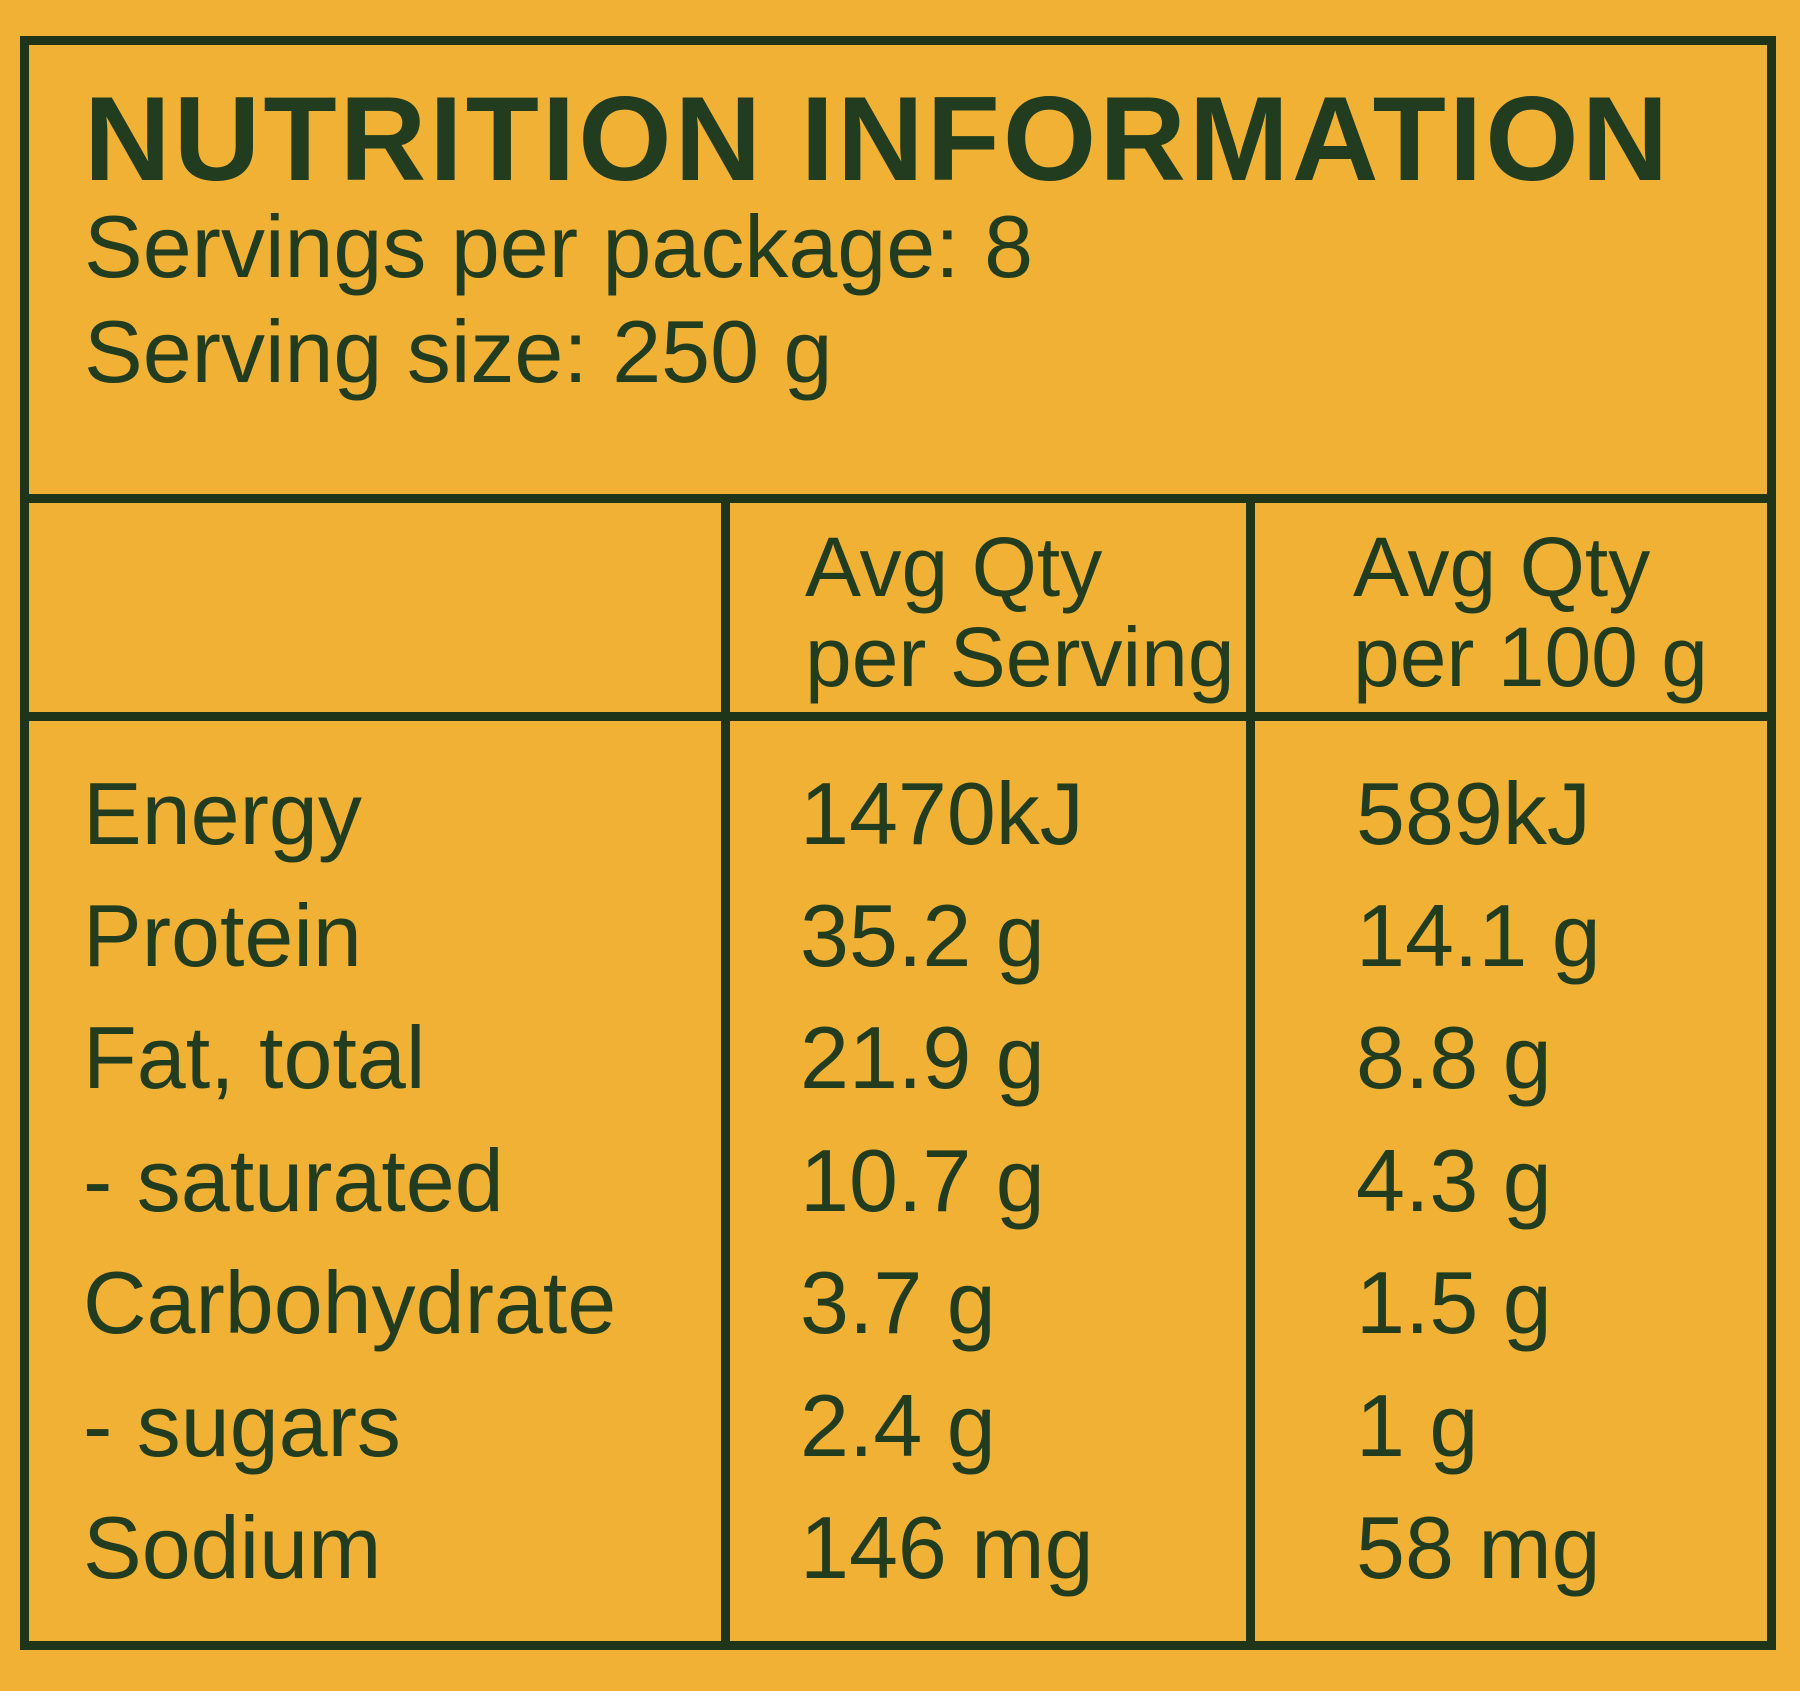 The width and height of the screenshot is (1800, 1691). What do you see at coordinates (898, 1302) in the screenshot?
I see `row-per-serving: 3.7 g` at bounding box center [898, 1302].